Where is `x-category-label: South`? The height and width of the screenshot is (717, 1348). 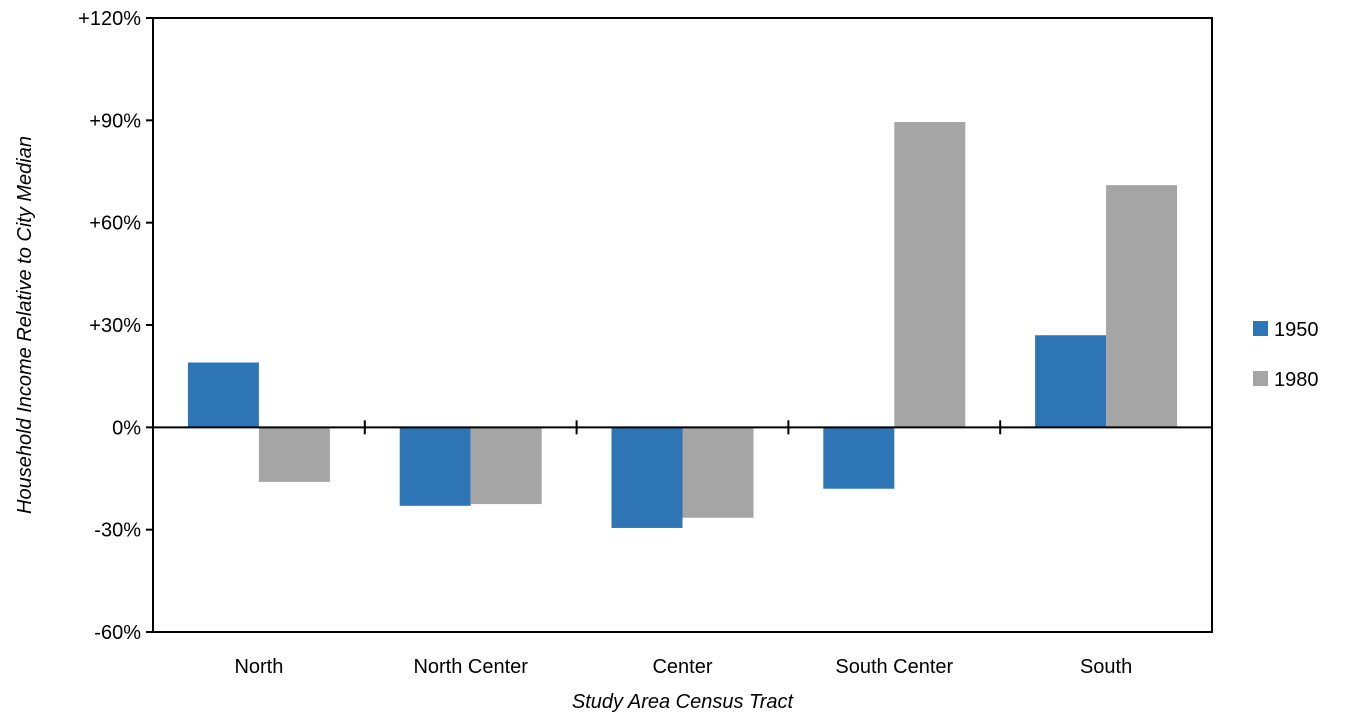
x-category-label: South is located at coordinates (1106, 667).